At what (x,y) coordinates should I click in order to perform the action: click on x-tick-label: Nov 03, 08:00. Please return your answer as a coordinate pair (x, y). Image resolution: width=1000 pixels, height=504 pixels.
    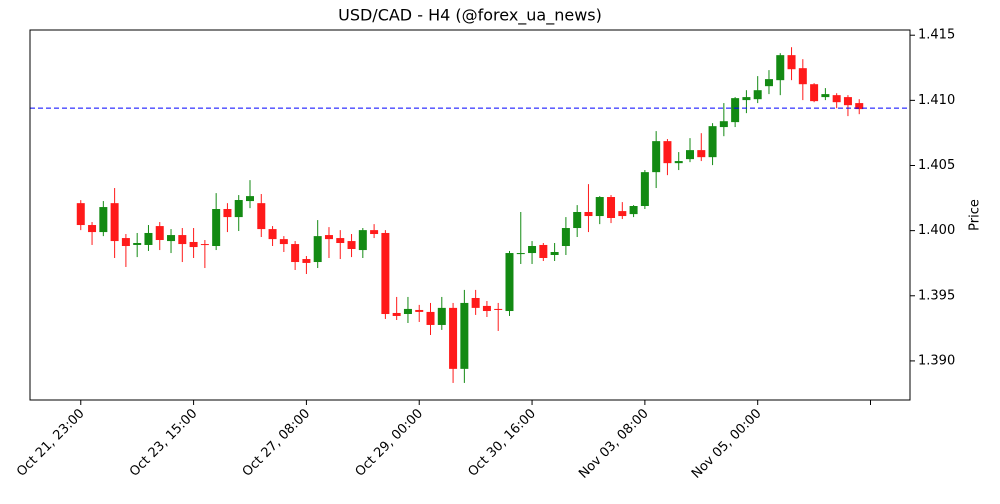
    Looking at the image, I should click on (614, 444).